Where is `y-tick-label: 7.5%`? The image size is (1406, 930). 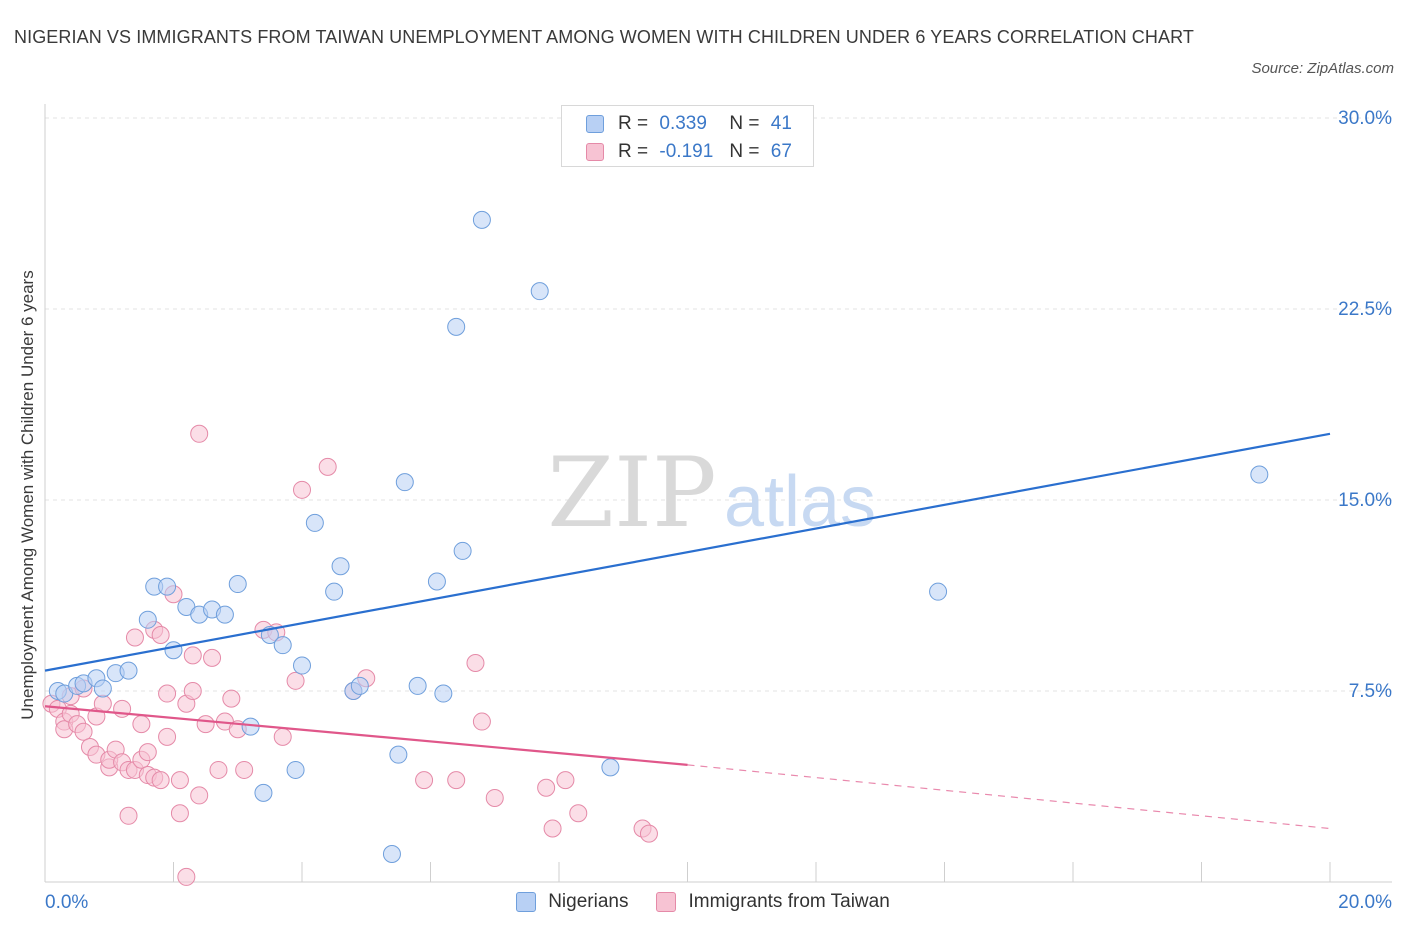 y-tick-label: 7.5% is located at coordinates (1370, 691).